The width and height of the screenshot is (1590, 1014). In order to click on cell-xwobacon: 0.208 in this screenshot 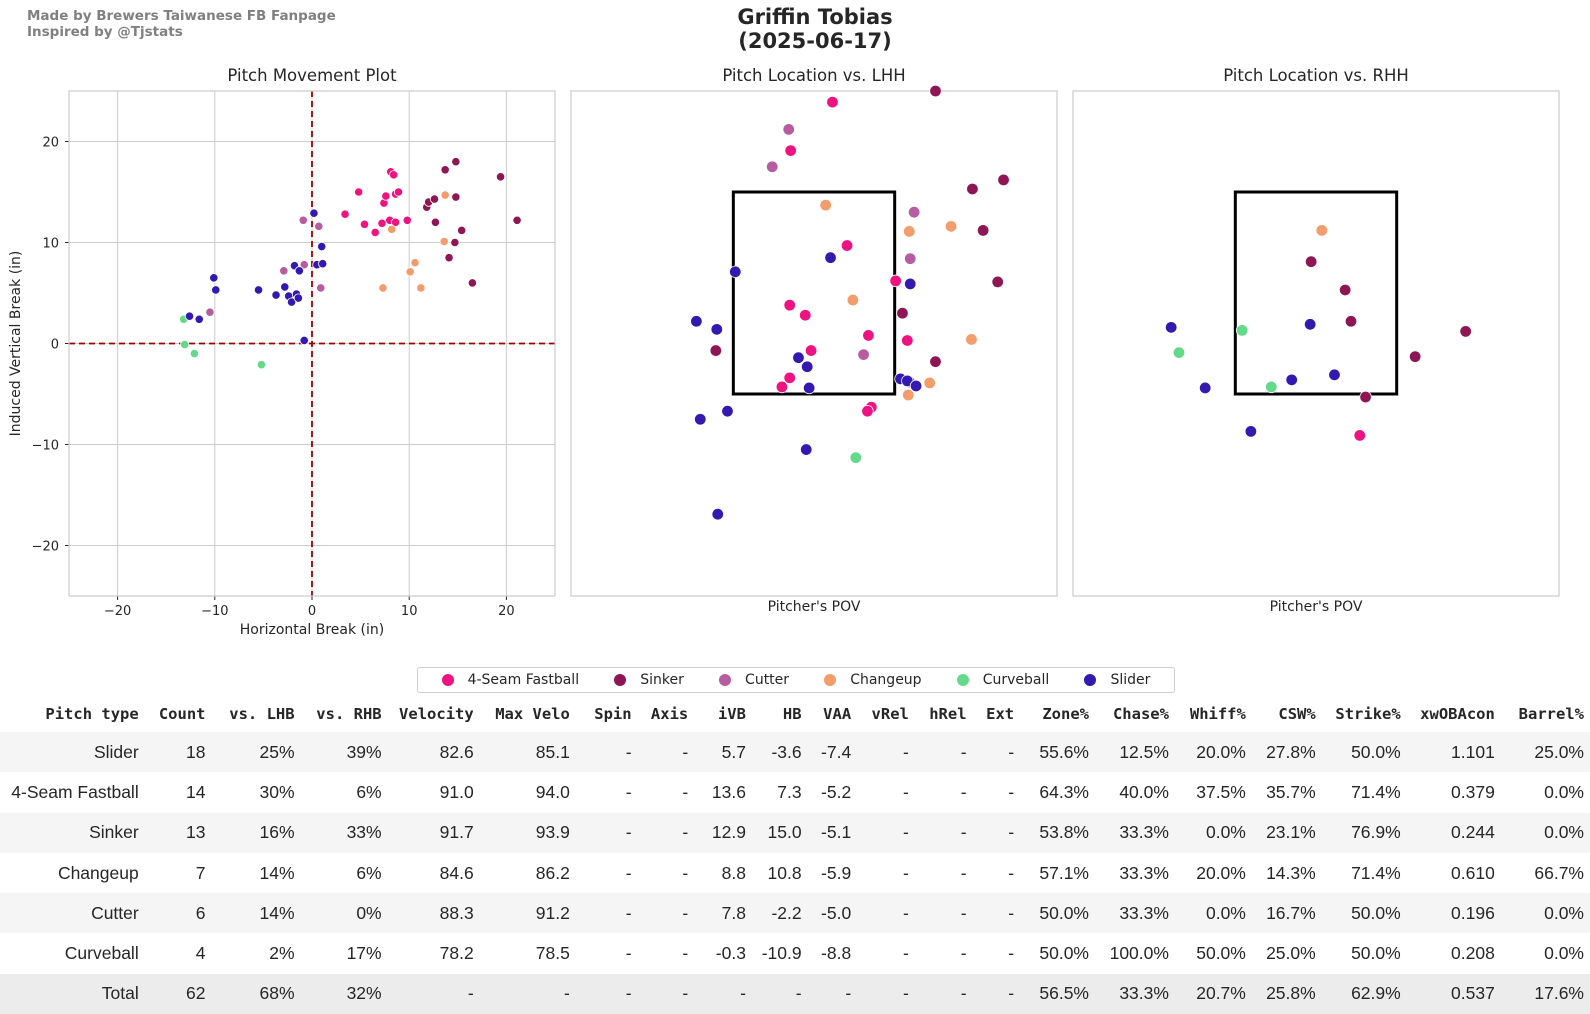, I will do `click(1473, 953)`.